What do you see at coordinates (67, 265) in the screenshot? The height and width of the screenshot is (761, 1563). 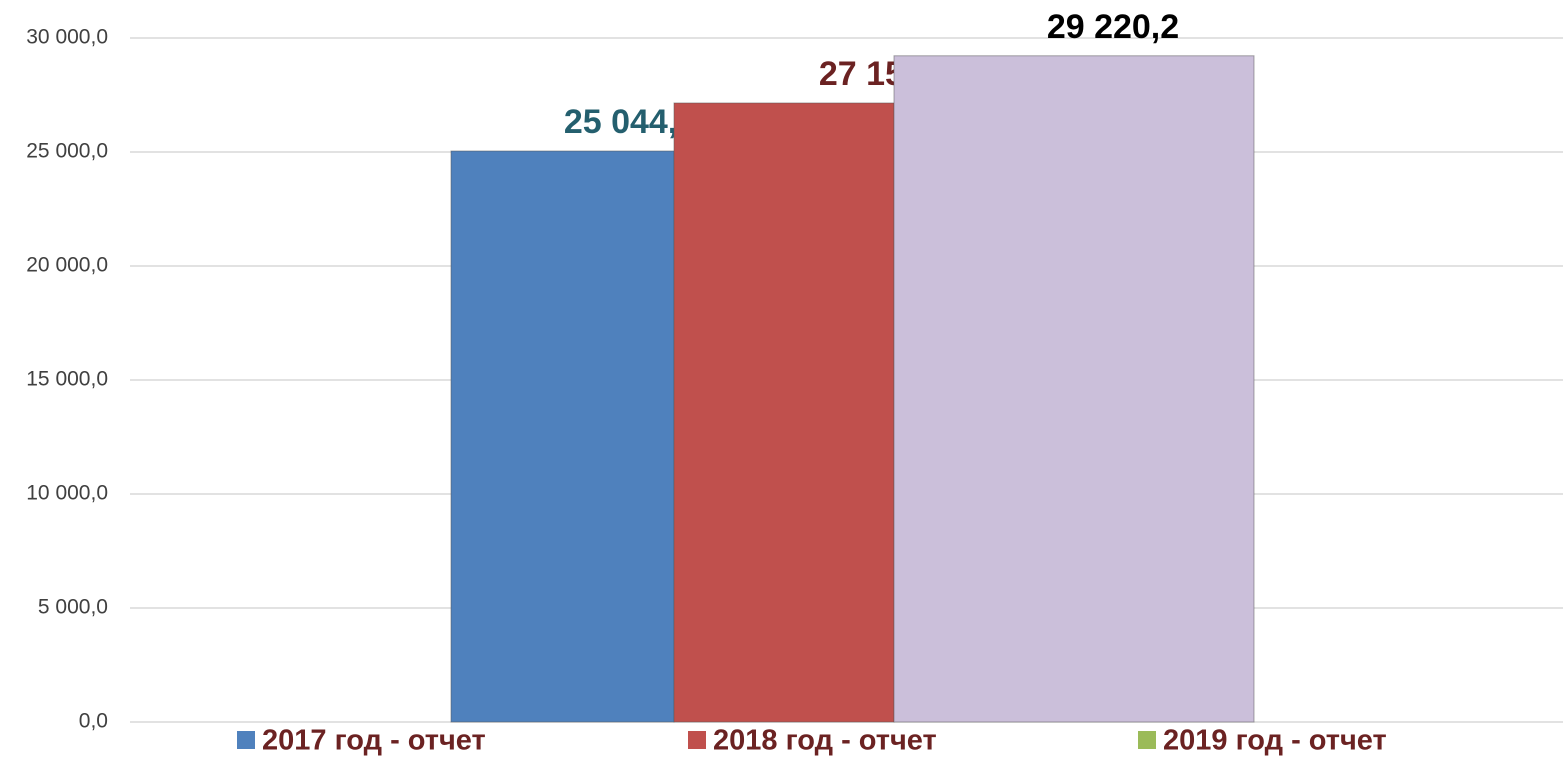 I see `y-tick-label: 20 000,0` at bounding box center [67, 265].